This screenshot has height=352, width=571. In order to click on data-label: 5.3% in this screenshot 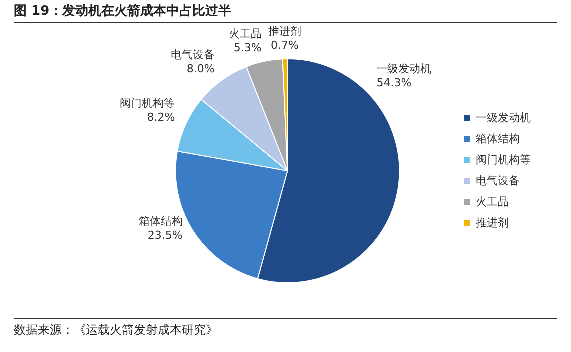, I will do `click(248, 48)`.